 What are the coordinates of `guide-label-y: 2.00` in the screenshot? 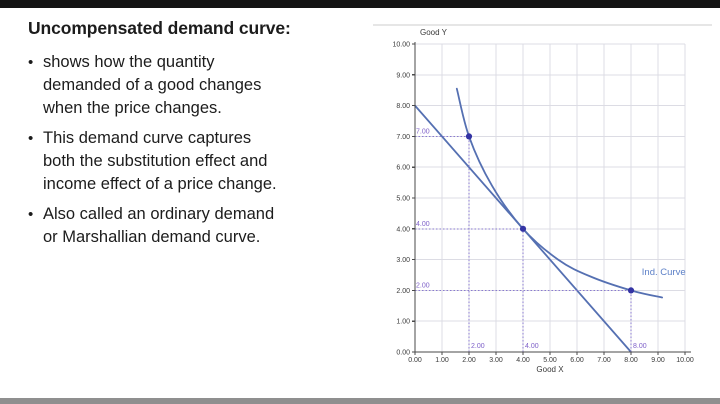 It's located at (423, 285).